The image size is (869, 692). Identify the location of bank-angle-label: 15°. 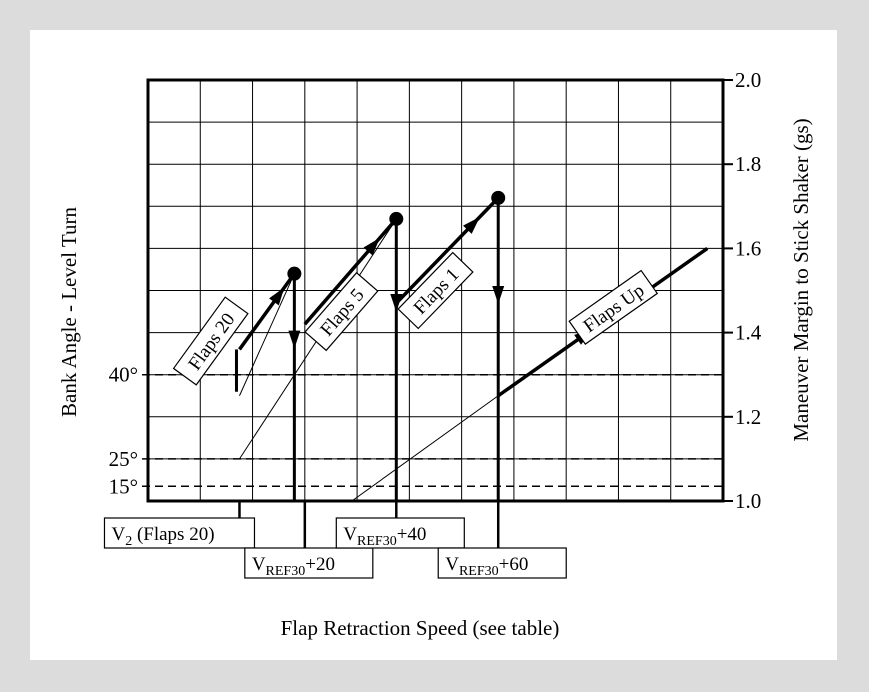
(123, 486).